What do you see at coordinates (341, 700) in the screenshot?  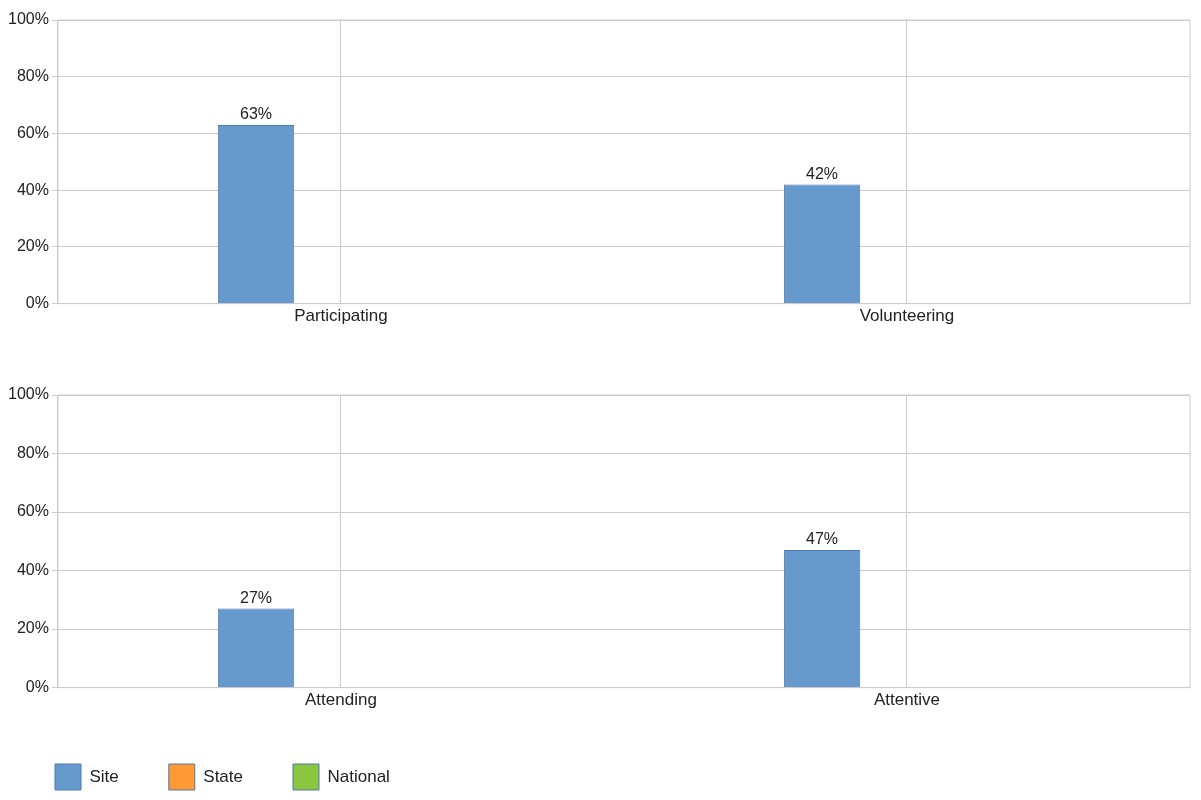 I see `x-tick-label: Attending` at bounding box center [341, 700].